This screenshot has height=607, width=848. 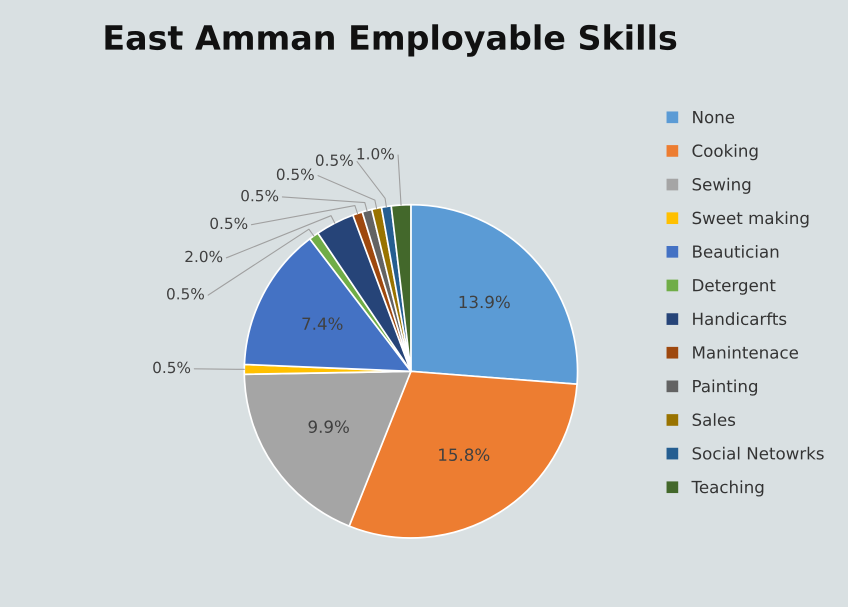 What do you see at coordinates (725, 388) in the screenshot?
I see `legend-label: Painting` at bounding box center [725, 388].